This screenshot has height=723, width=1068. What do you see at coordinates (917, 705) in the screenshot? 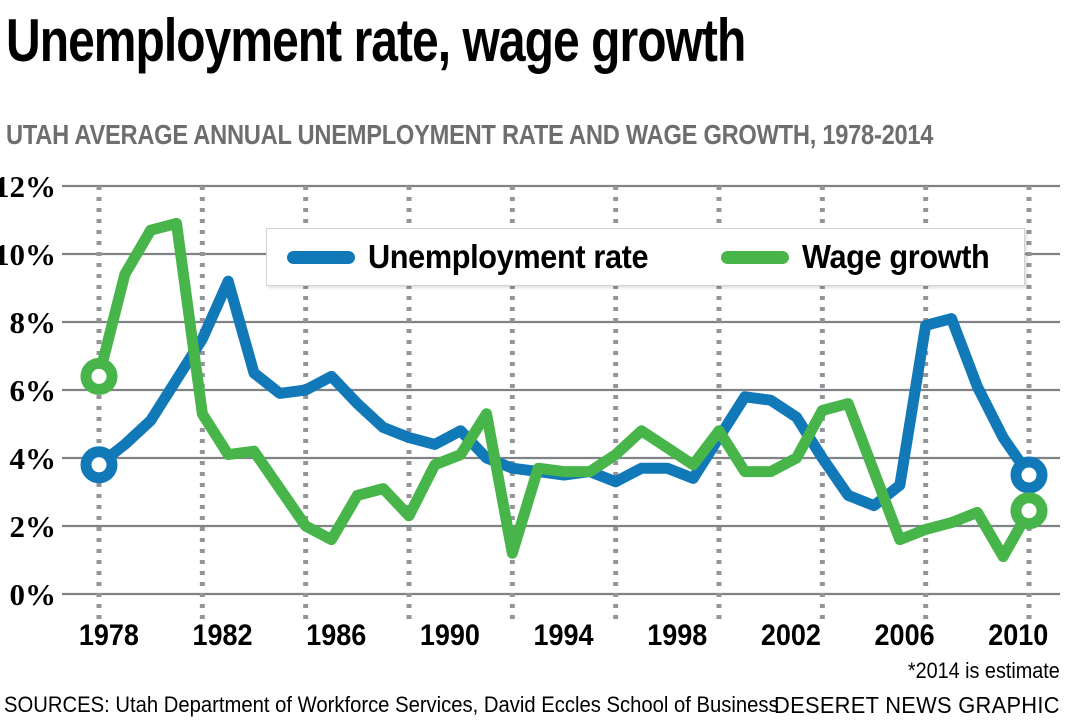
I see `graphic-credit: DESERET NEWS GRAPHIC` at bounding box center [917, 705].